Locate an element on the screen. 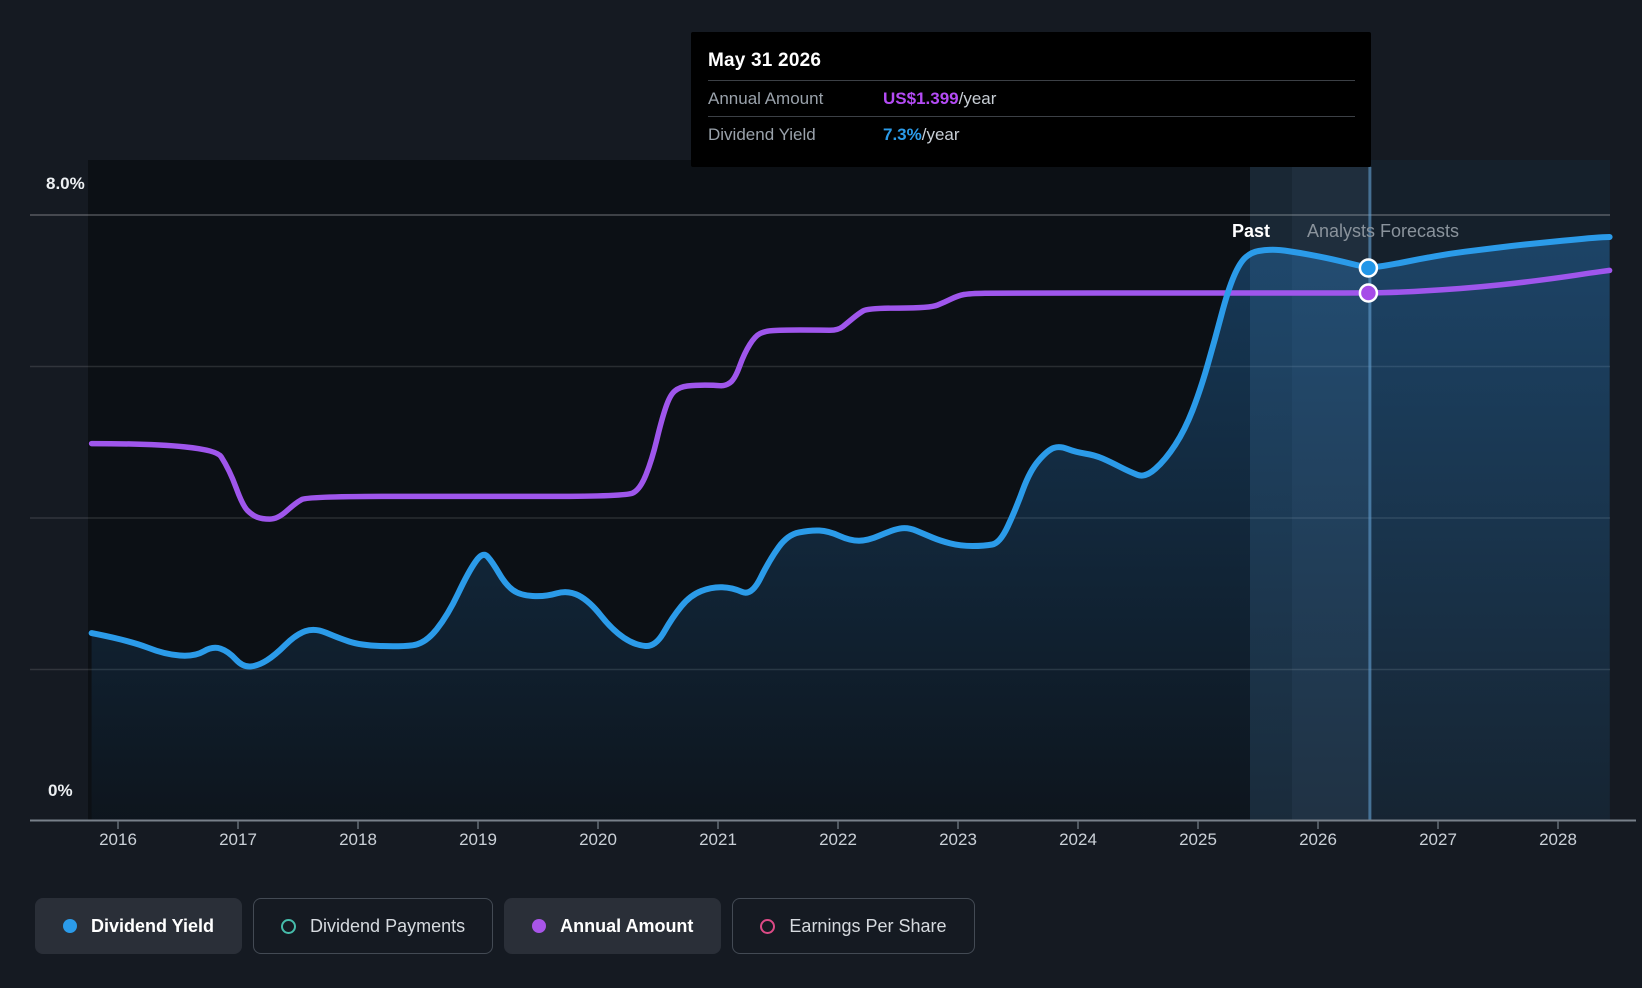  x-axis-label: 2024 is located at coordinates (1078, 839).